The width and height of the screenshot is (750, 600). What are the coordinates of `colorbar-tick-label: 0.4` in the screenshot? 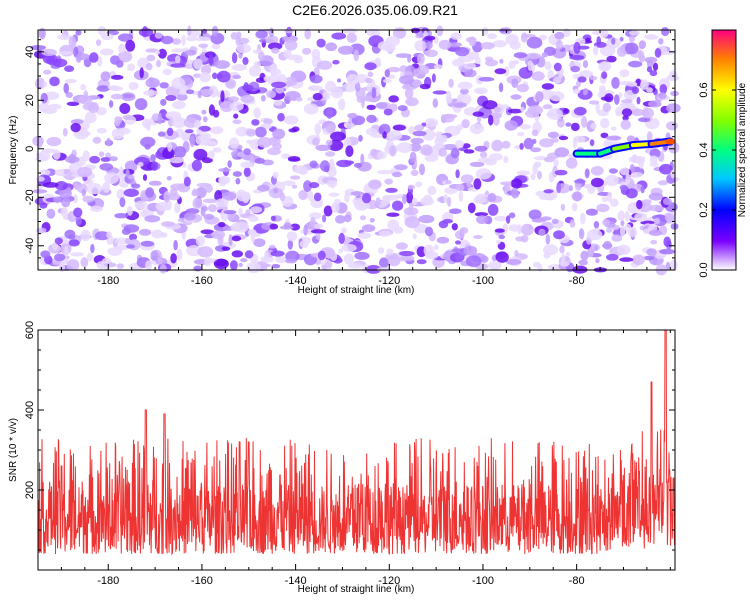 It's located at (704, 149).